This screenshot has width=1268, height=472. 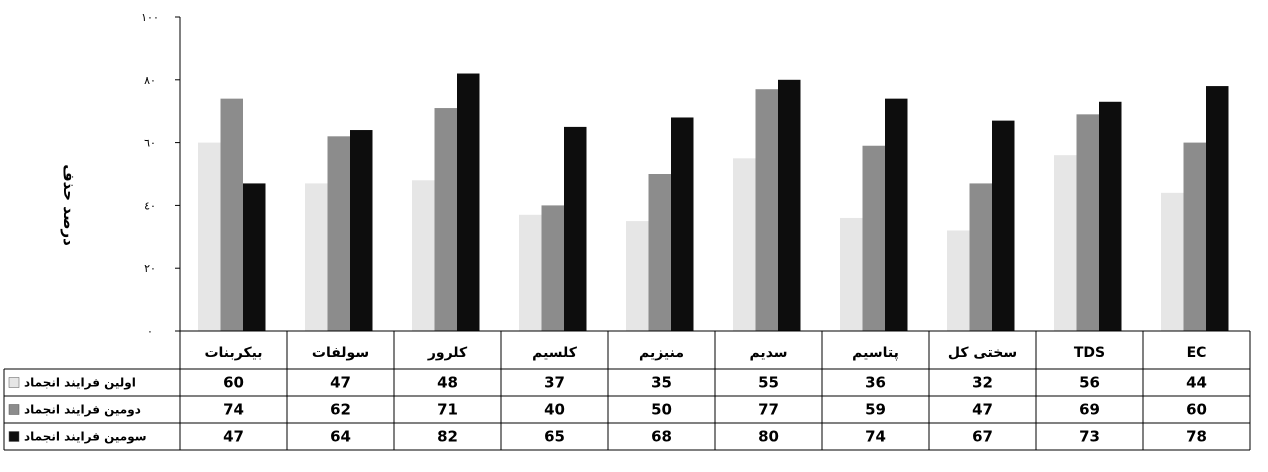 What do you see at coordinates (554, 437) in the screenshot?
I see `data-label: 65` at bounding box center [554, 437].